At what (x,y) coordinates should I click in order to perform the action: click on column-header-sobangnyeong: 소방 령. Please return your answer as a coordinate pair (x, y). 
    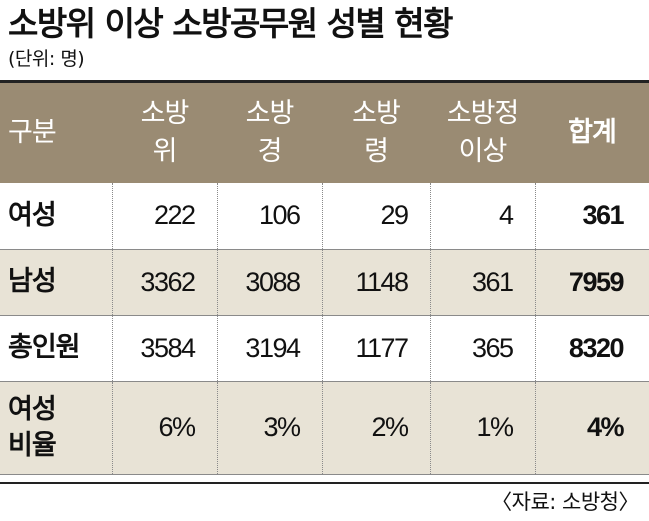
    Looking at the image, I should click on (376, 132).